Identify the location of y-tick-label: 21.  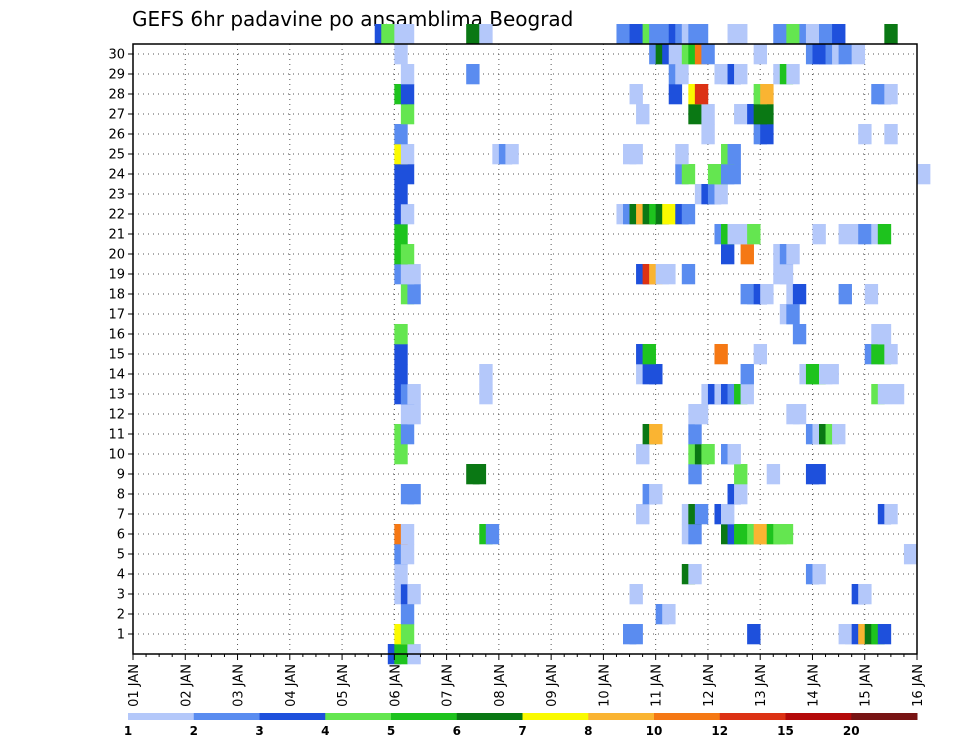
(116, 235).